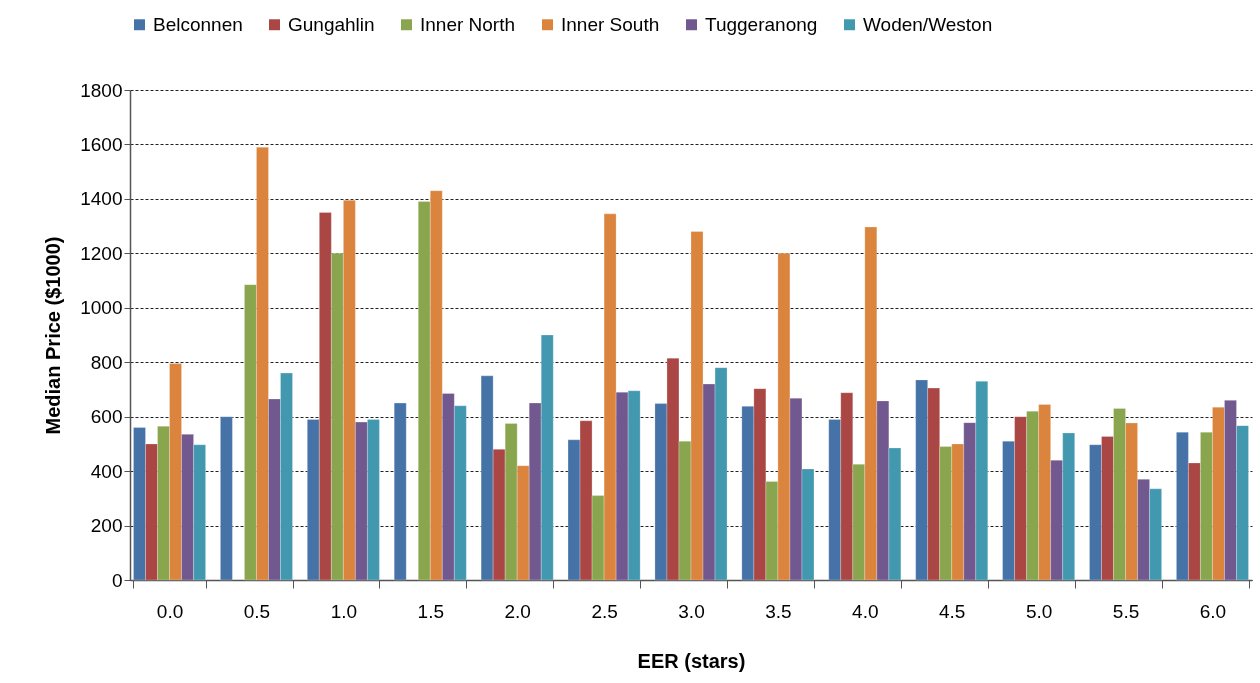 The image size is (1260, 683). Describe the element at coordinates (53, 335) in the screenshot. I see `y-axis-title: Median Price ($1000)` at that location.